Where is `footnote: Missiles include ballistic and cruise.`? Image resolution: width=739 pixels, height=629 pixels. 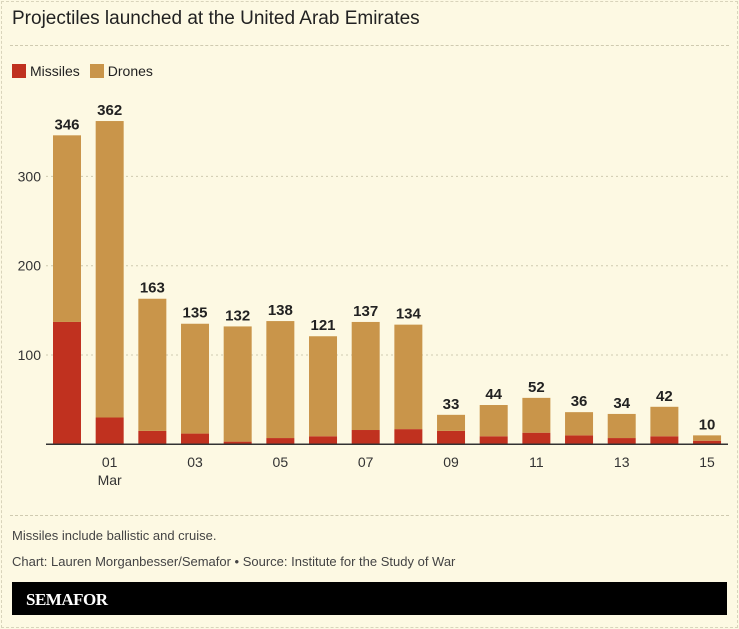
footnote: Missiles include ballistic and cruise. is located at coordinates (114, 535).